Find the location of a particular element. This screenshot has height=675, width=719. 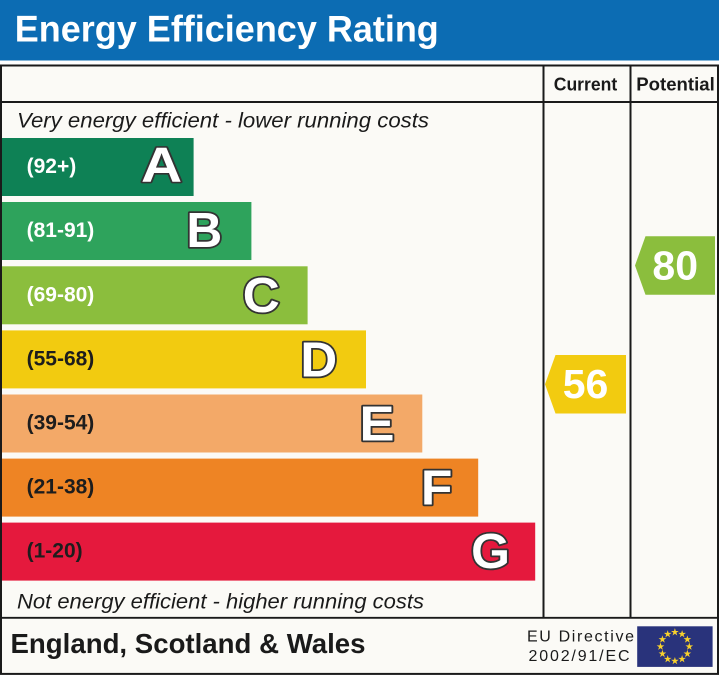

svg-text: Current is located at coordinates (586, 84).